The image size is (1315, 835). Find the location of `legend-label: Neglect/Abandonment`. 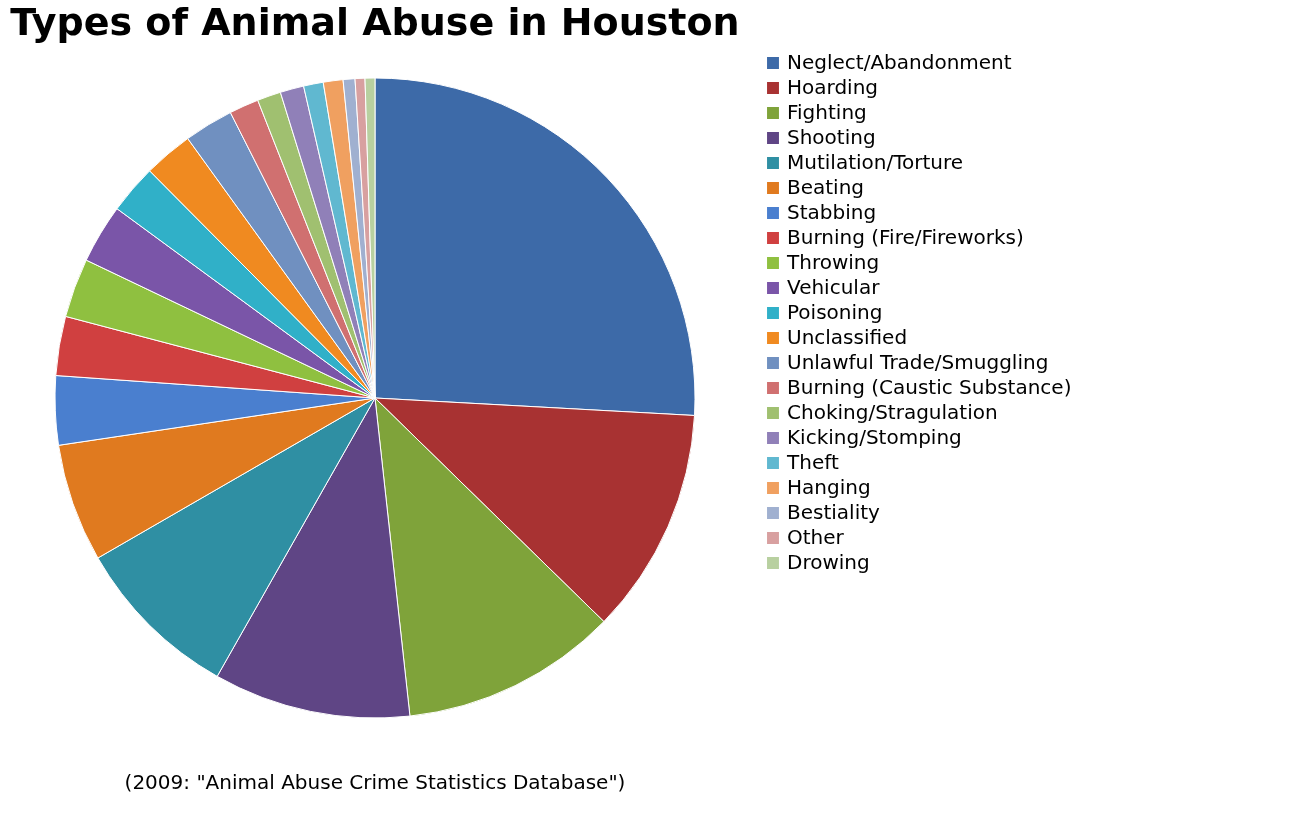

legend-label: Neglect/Abandonment is located at coordinates (899, 62).